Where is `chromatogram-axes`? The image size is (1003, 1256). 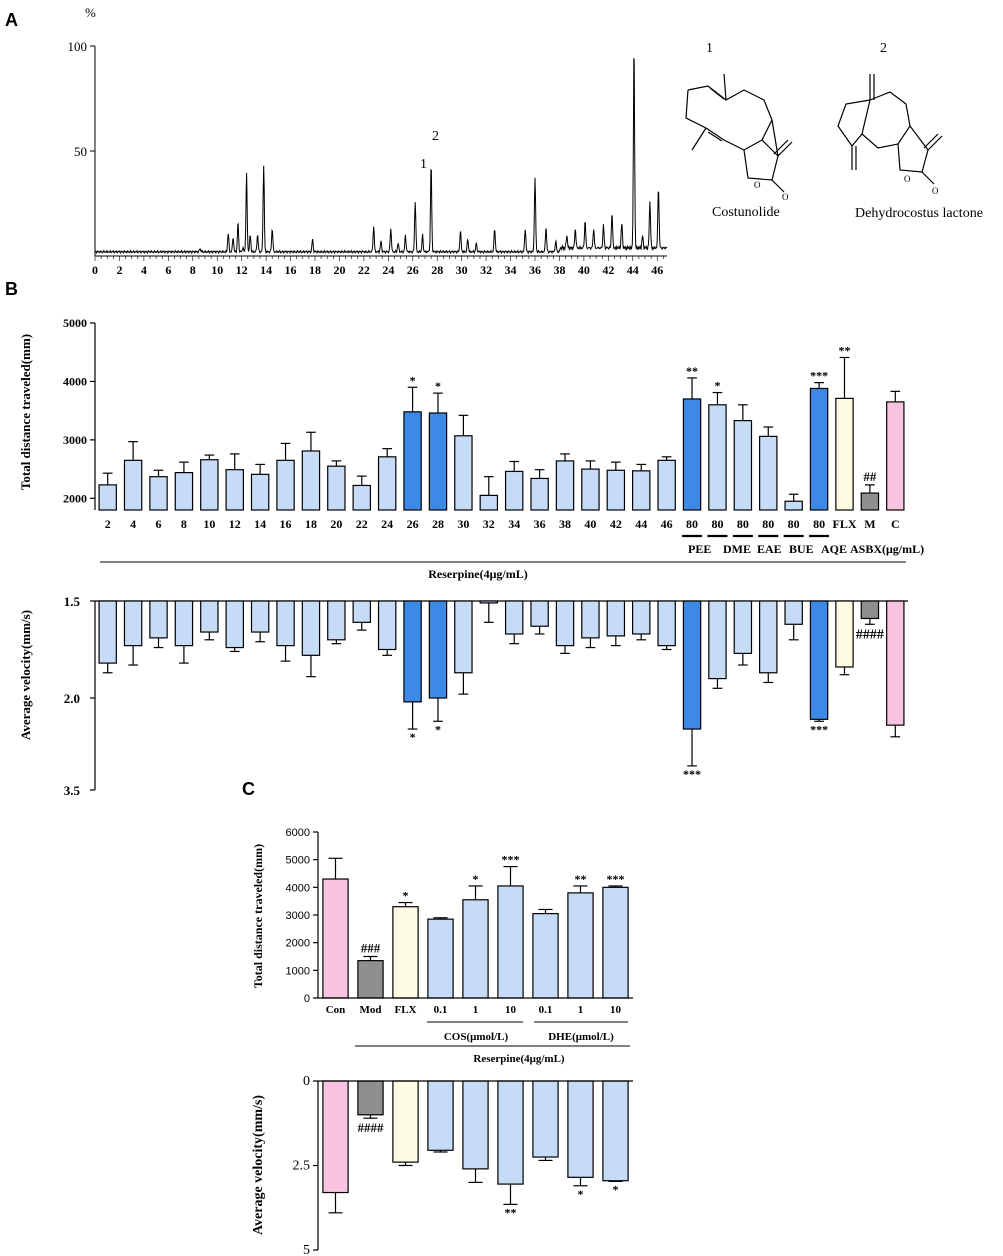
chromatogram-axes is located at coordinates (380, 151).